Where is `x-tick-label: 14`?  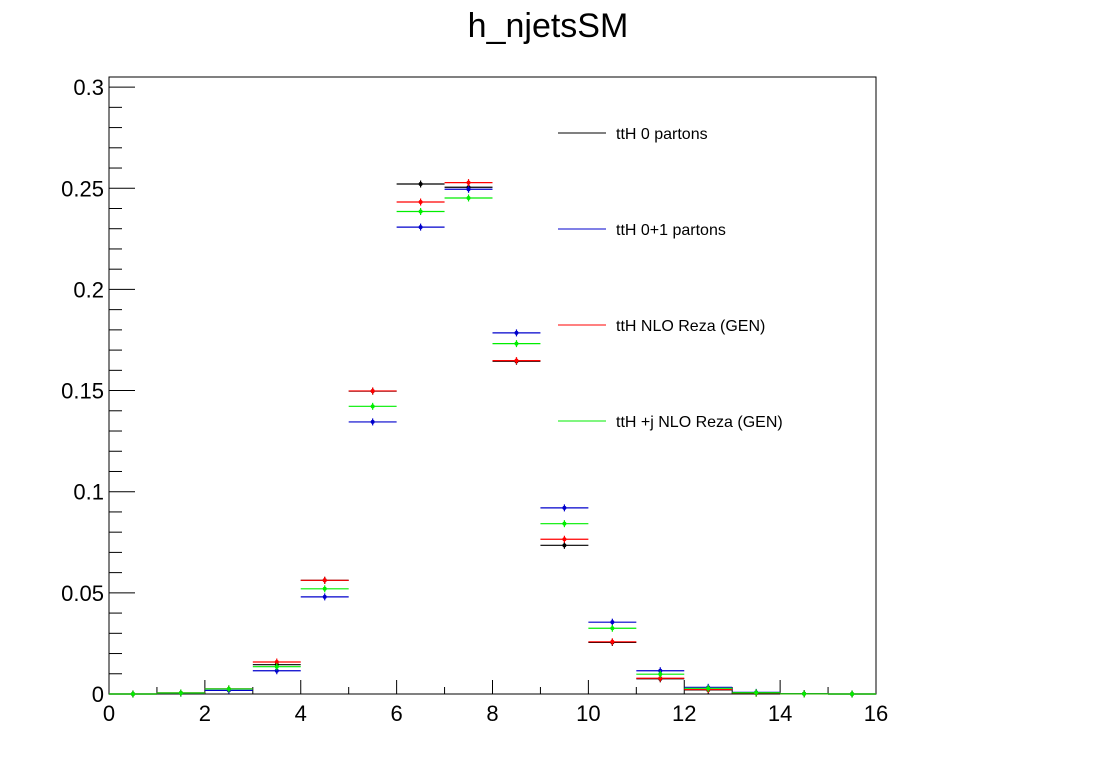
x-tick-label: 14 is located at coordinates (780, 713).